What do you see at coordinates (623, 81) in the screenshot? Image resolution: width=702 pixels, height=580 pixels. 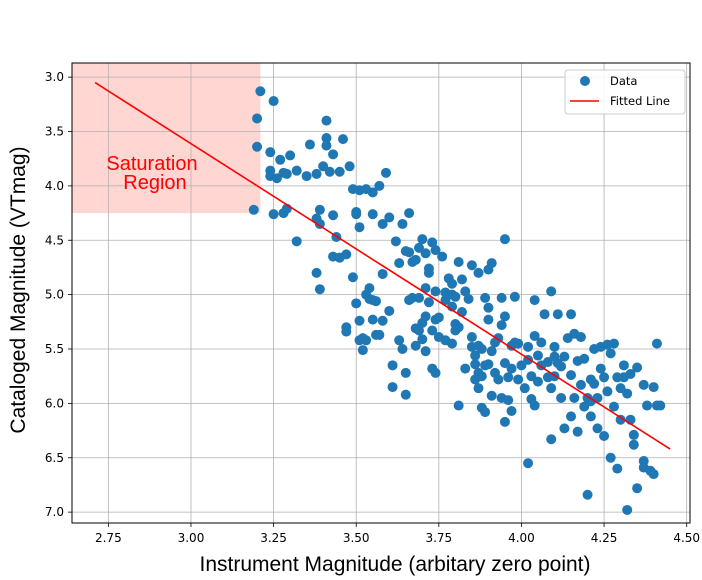 I see `legend-label-data: Data` at bounding box center [623, 81].